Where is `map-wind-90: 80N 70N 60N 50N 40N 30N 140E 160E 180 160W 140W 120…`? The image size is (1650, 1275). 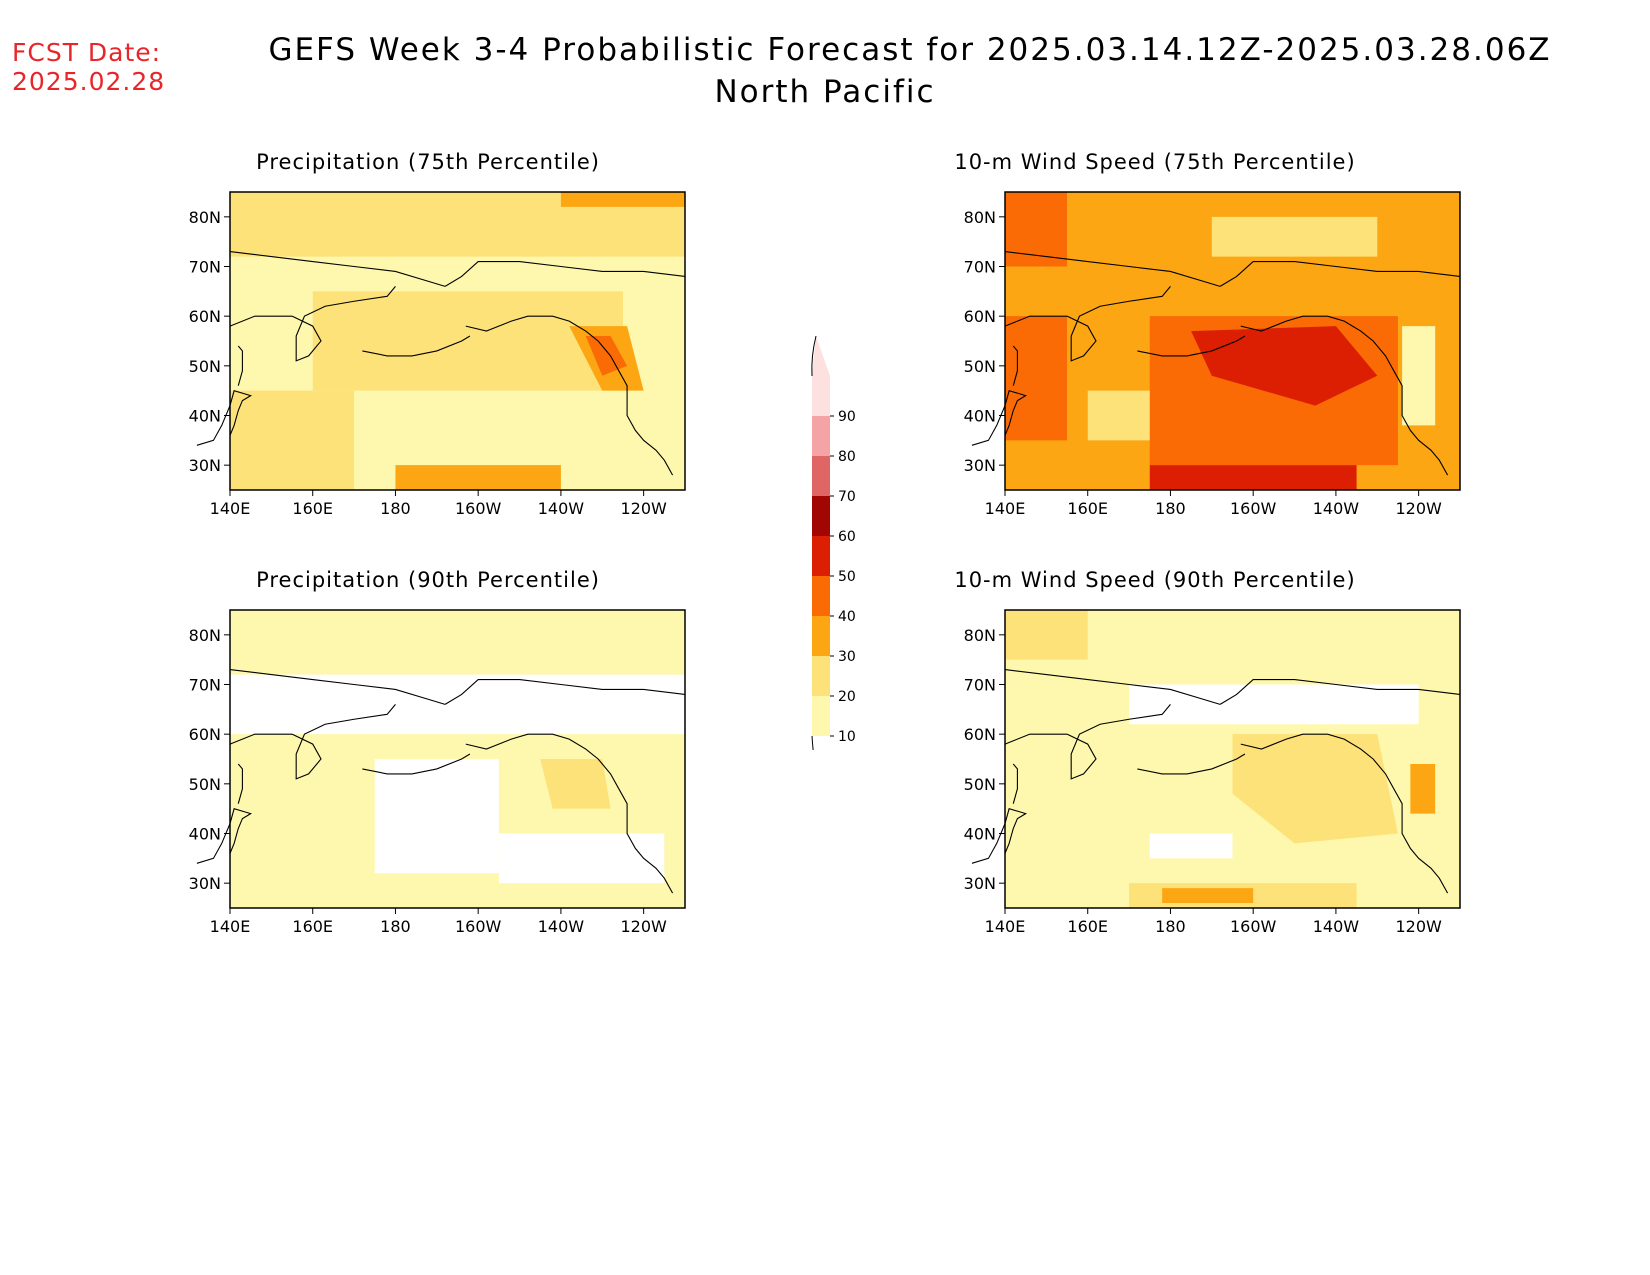 map-wind-90: 80N 70N 60N 50N 40N 30N 140E 160E 180 160W 140W 120… is located at coordinates (1212, 772).